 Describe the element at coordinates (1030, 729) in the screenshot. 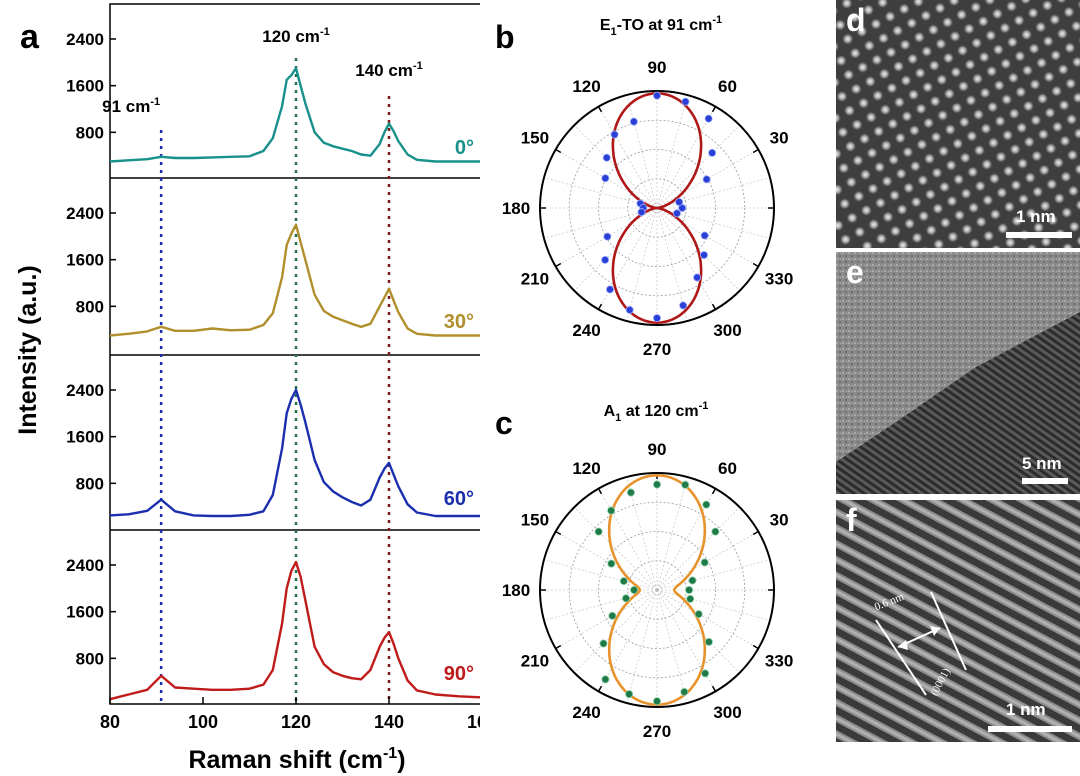

I see `scale-bar-f` at that location.